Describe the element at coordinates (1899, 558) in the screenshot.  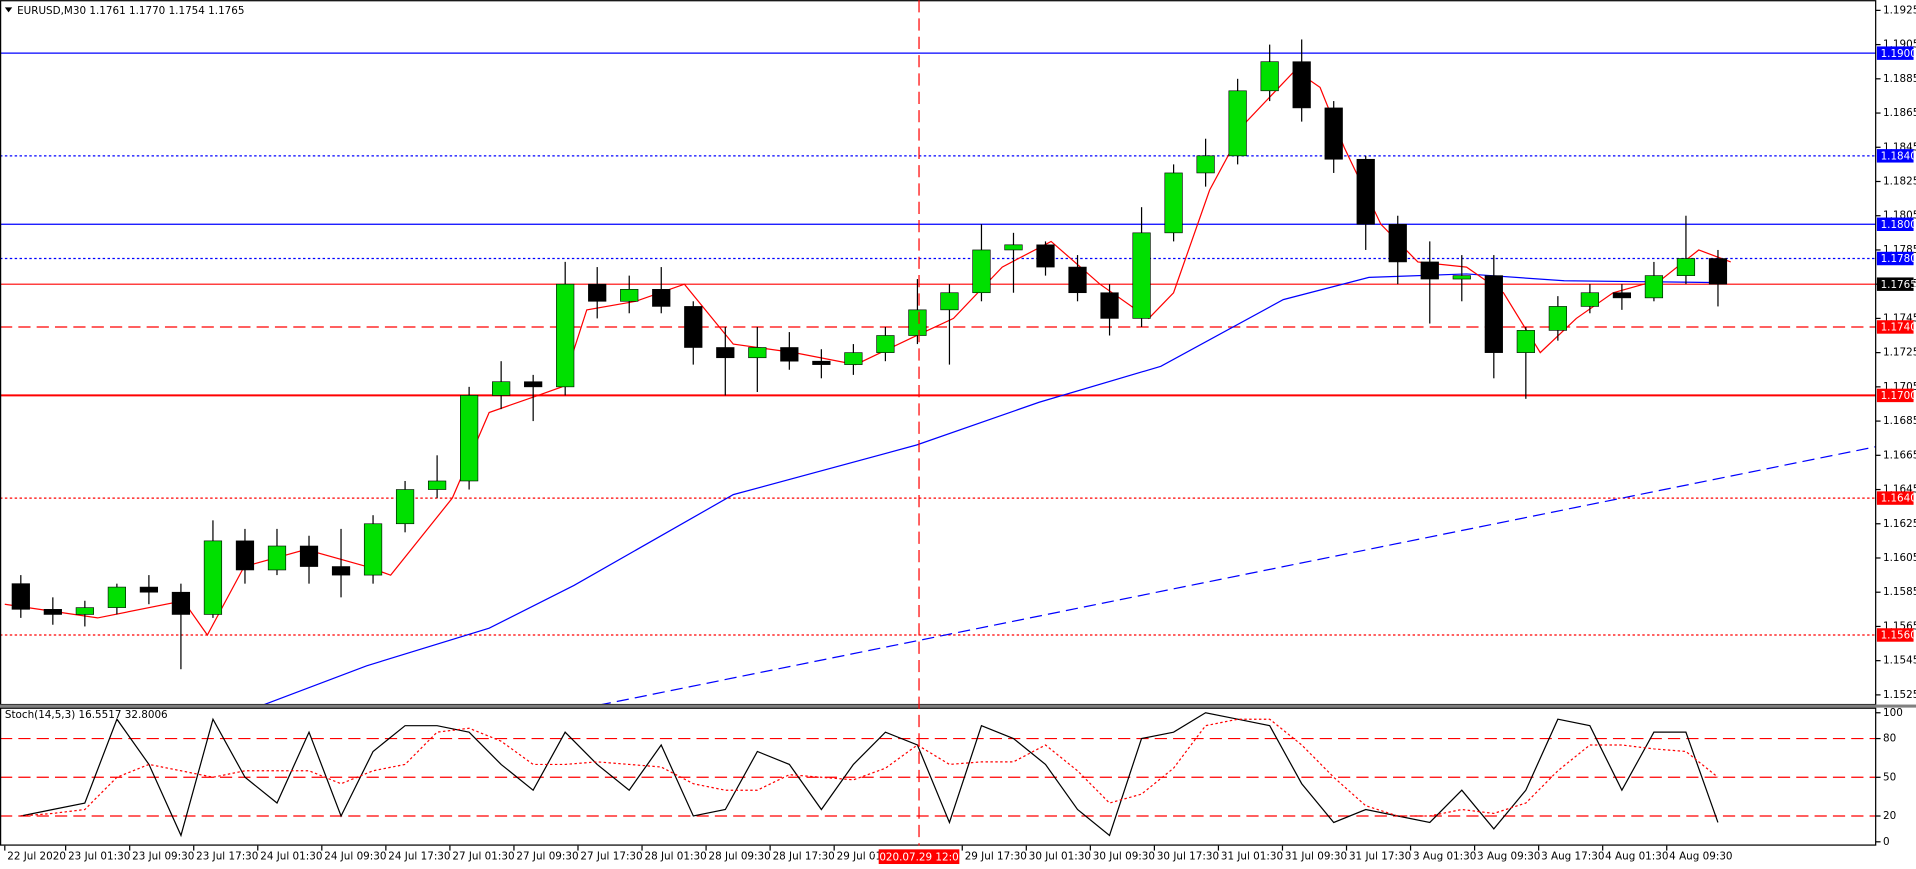
I see `y-tick-label: 1.1605` at that location.